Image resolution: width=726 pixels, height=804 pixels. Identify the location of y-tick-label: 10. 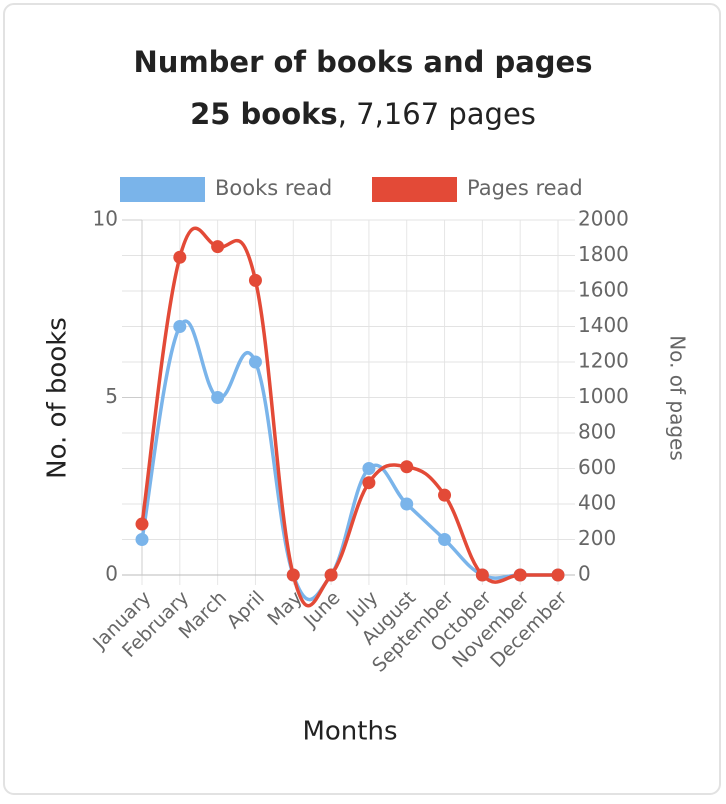
(105, 219).